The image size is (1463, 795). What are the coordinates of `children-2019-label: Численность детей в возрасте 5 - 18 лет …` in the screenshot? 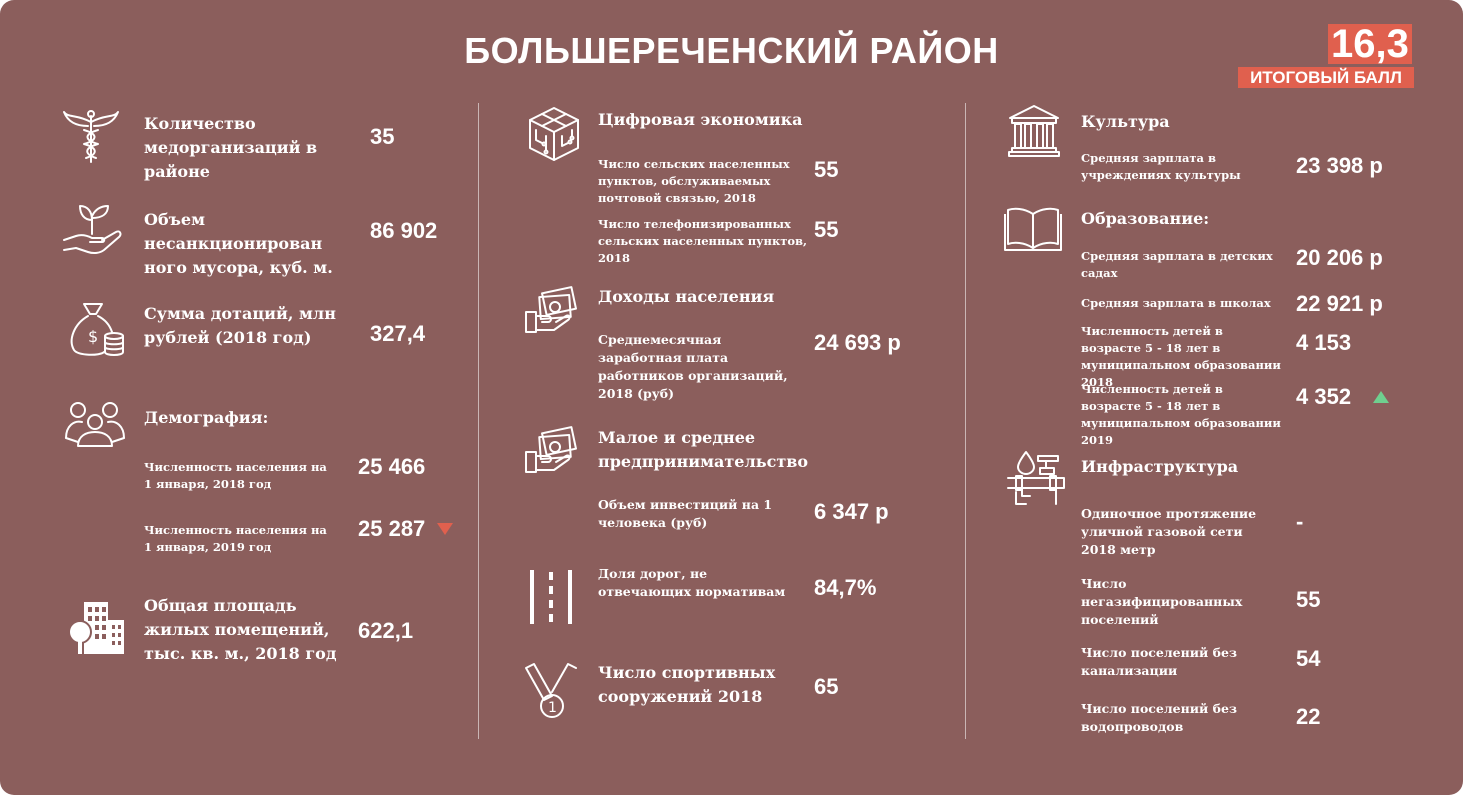 It's located at (1181, 414).